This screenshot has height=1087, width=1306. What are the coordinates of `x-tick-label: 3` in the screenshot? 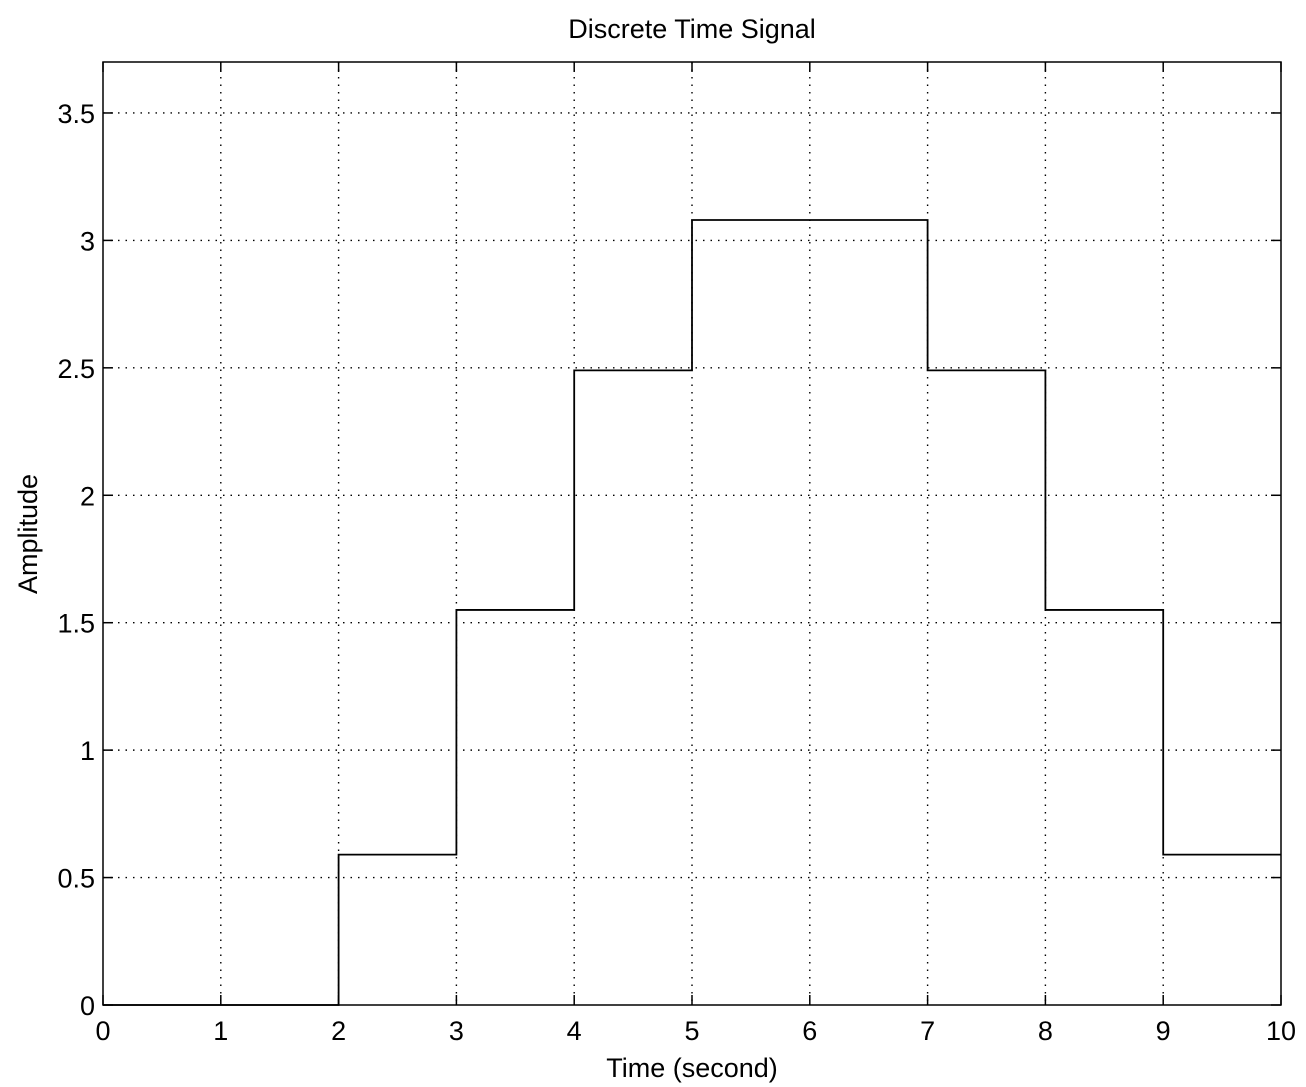 It's located at (456, 1031).